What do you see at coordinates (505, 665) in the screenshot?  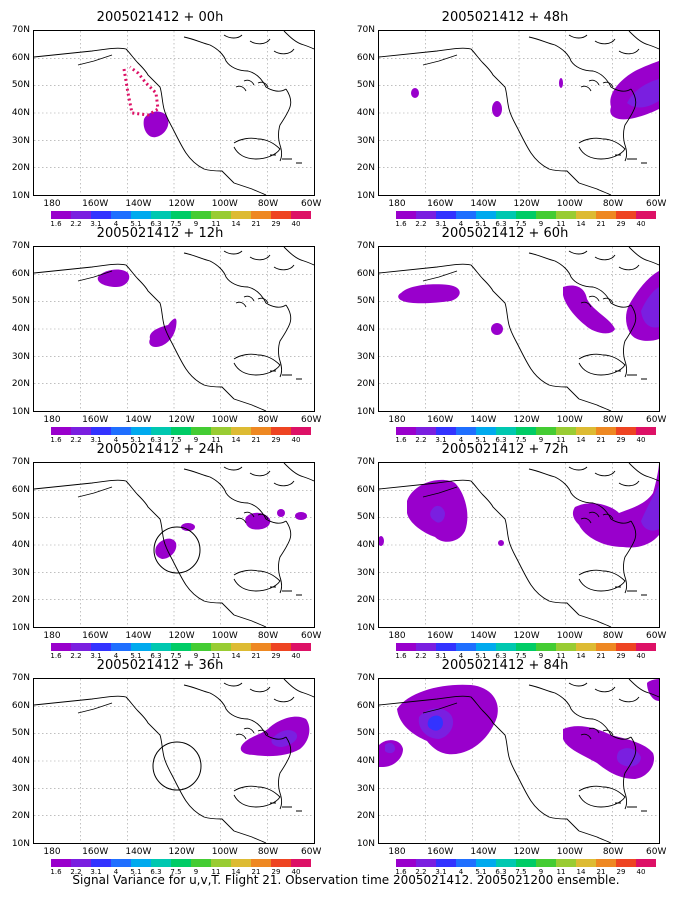 I see `panel-title: 2005021412 + 84h` at bounding box center [505, 665].